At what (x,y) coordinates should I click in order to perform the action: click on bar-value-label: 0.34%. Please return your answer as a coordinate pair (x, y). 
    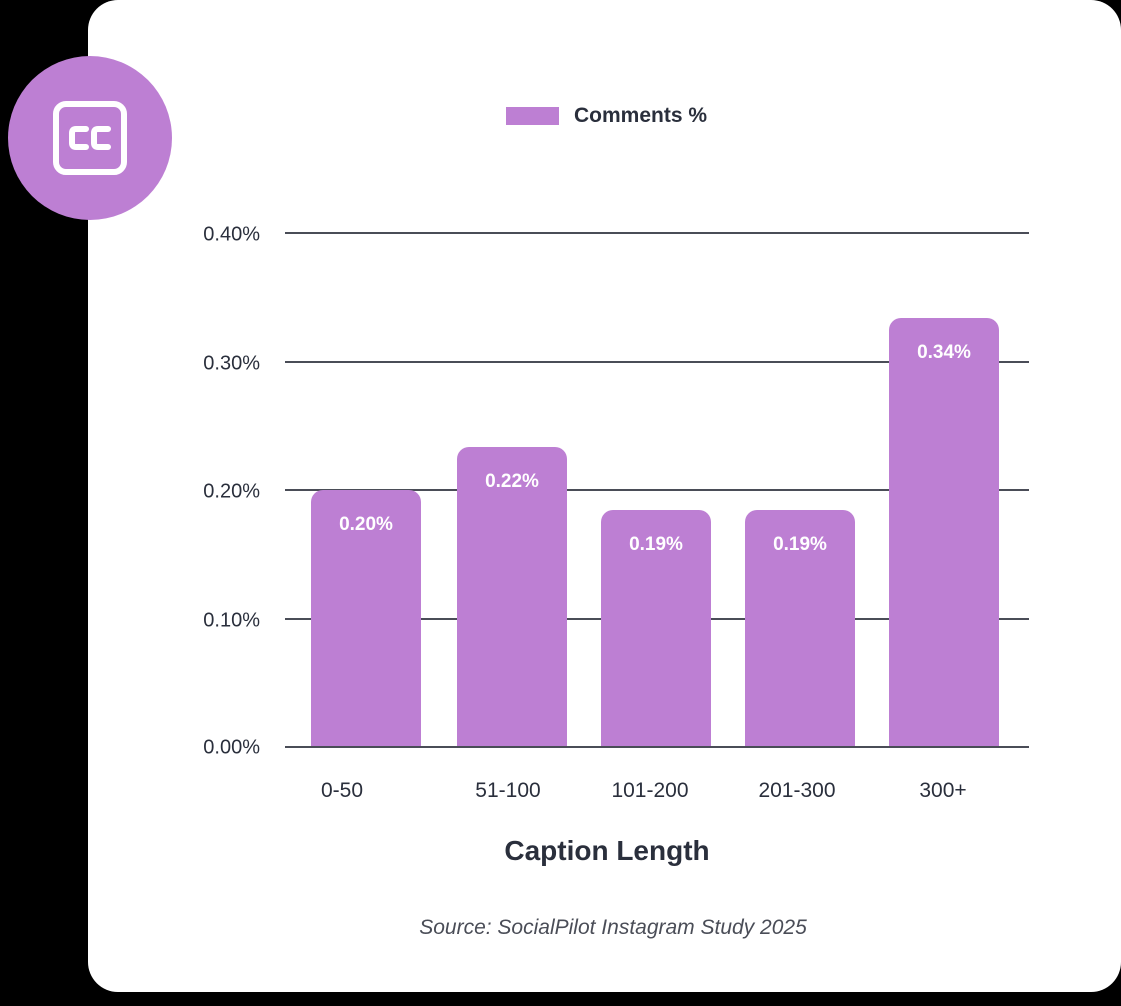
    Looking at the image, I should click on (944, 352).